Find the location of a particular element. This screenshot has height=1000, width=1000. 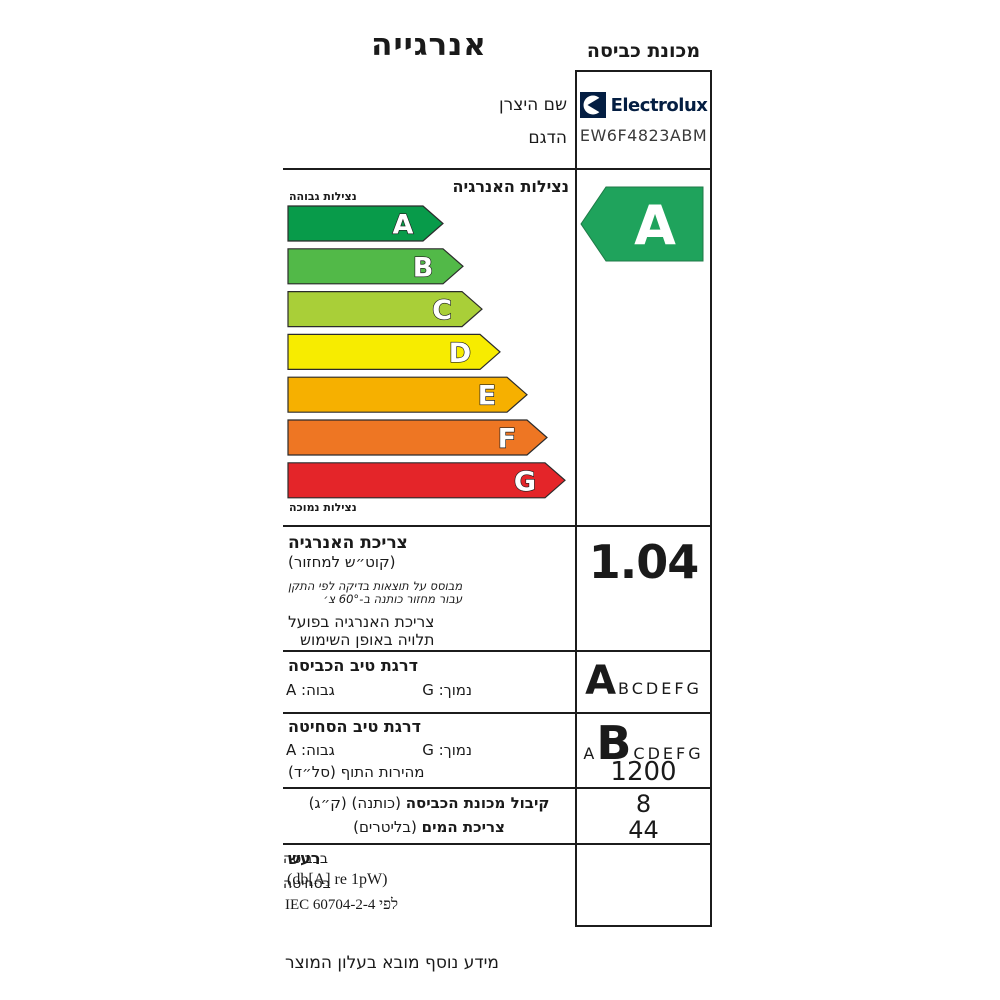

consumption-value-cell: 1.04 is located at coordinates (643, 562).